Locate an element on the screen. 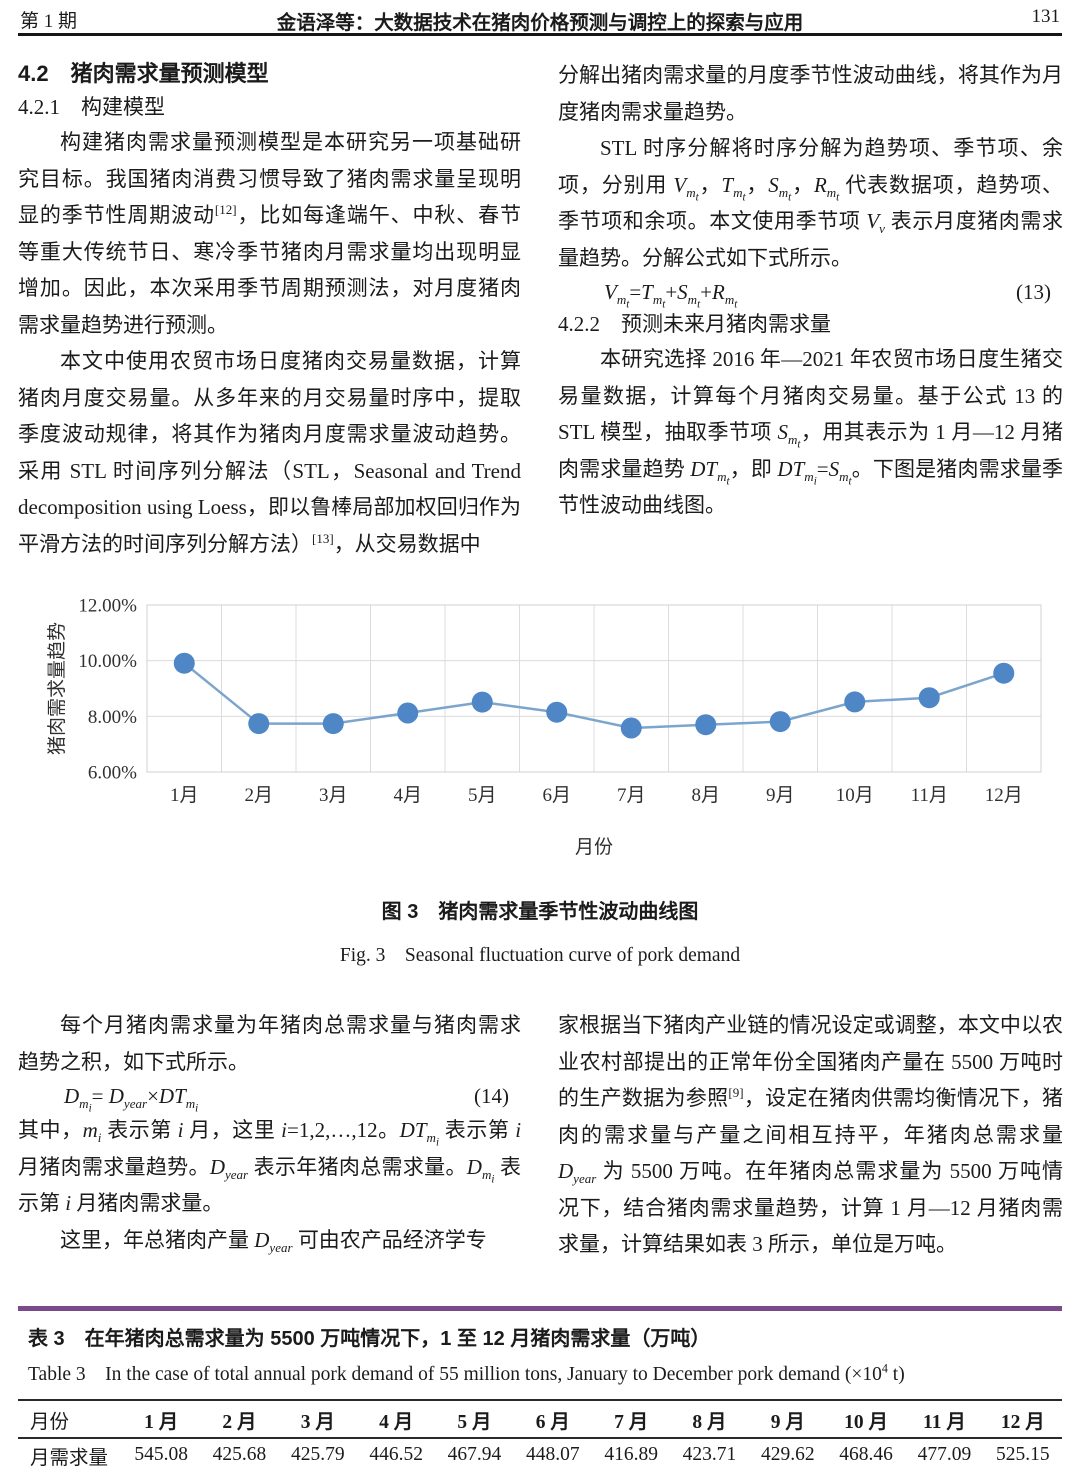 The height and width of the screenshot is (1471, 1080). table-cell: 545.08 is located at coordinates (161, 1454).